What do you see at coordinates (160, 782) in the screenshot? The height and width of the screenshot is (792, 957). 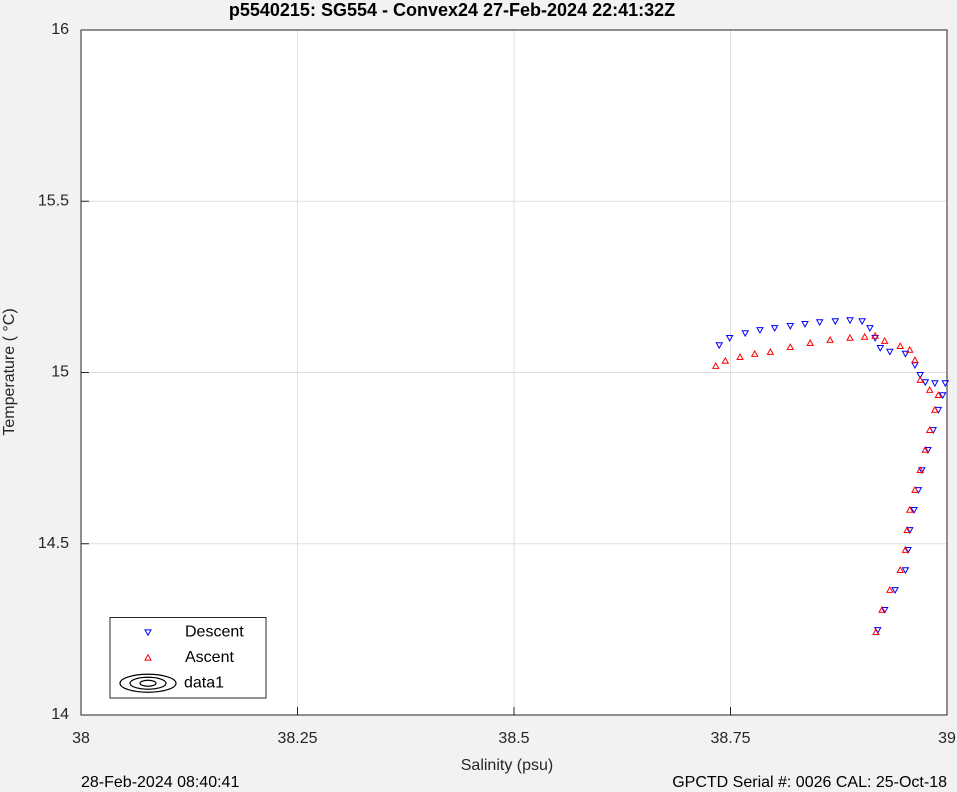 I see `footer-left: 28-Feb-2024 08:40:41` at bounding box center [160, 782].